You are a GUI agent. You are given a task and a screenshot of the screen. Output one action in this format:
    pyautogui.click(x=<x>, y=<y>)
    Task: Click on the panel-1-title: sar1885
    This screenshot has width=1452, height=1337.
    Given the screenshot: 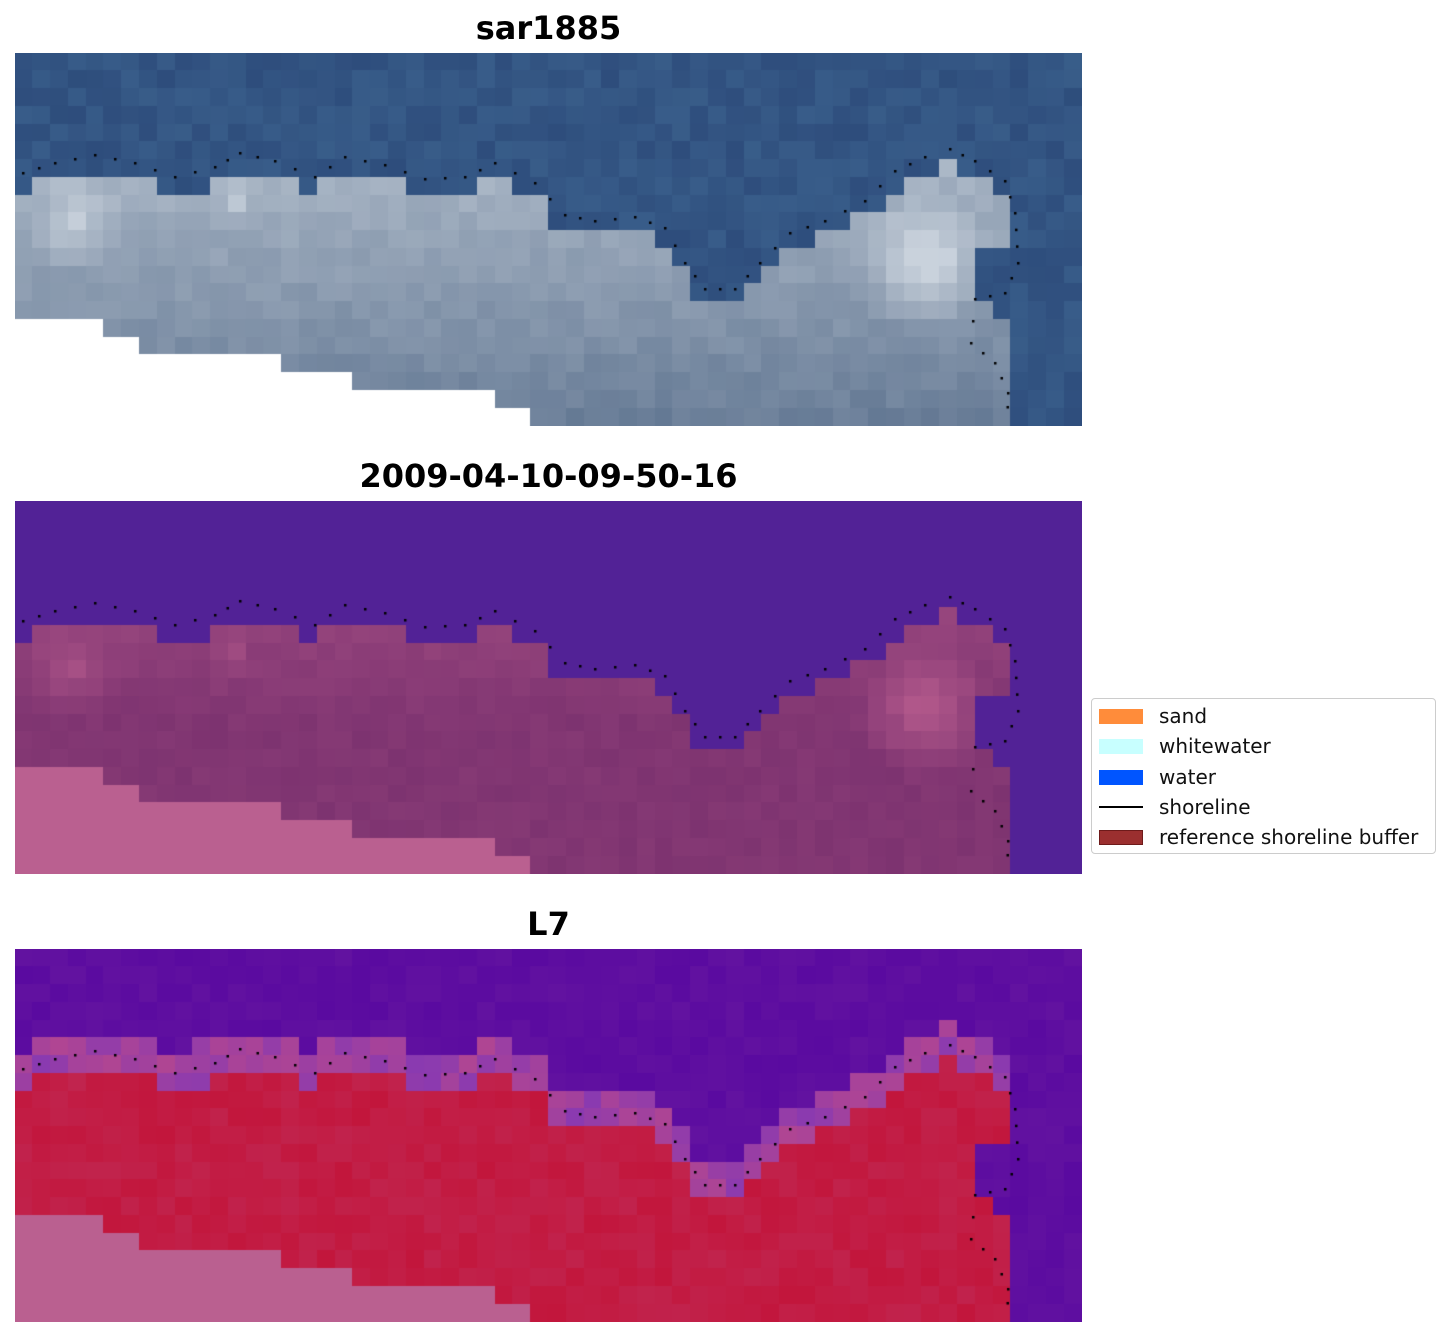 What is the action you would take?
    pyautogui.click(x=548, y=28)
    